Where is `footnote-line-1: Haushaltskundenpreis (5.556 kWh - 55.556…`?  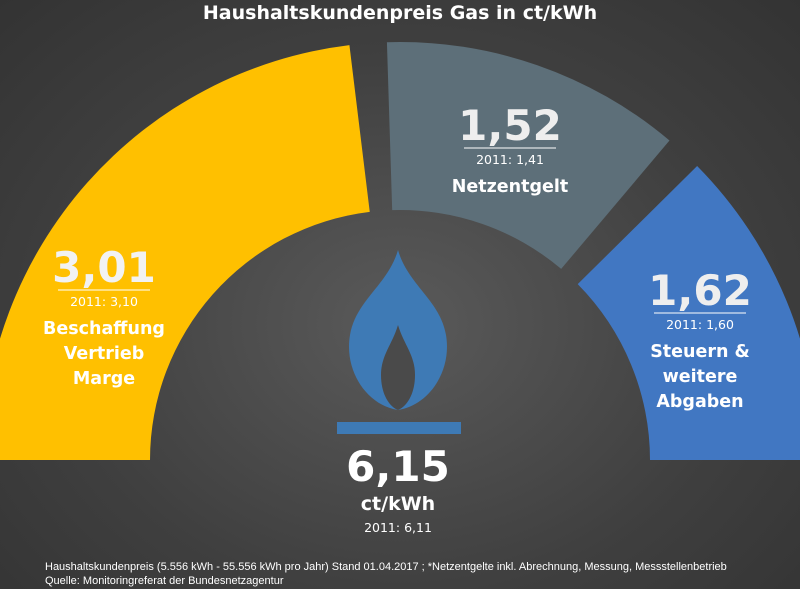 footnote-line-1: Haushaltskundenpreis (5.556 kWh - 55.556… is located at coordinates (386, 567).